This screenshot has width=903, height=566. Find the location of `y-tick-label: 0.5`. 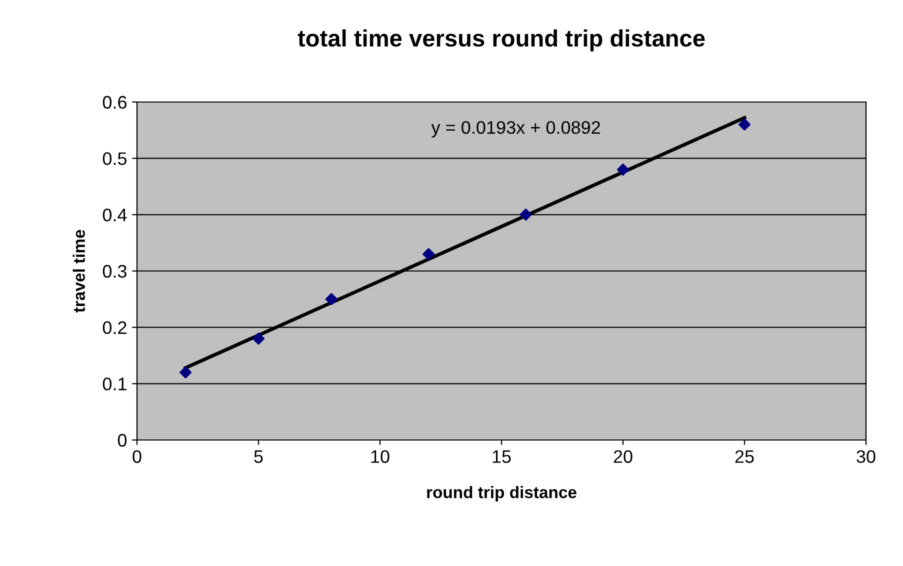

y-tick-label: 0.5 is located at coordinates (114, 159).